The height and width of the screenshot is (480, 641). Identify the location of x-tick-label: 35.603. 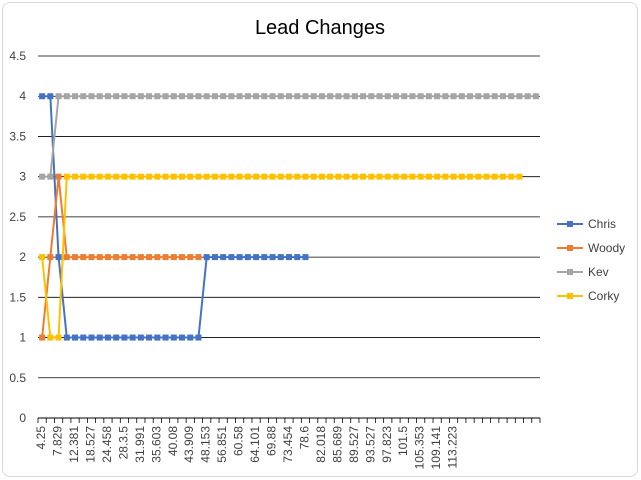
(156, 444).